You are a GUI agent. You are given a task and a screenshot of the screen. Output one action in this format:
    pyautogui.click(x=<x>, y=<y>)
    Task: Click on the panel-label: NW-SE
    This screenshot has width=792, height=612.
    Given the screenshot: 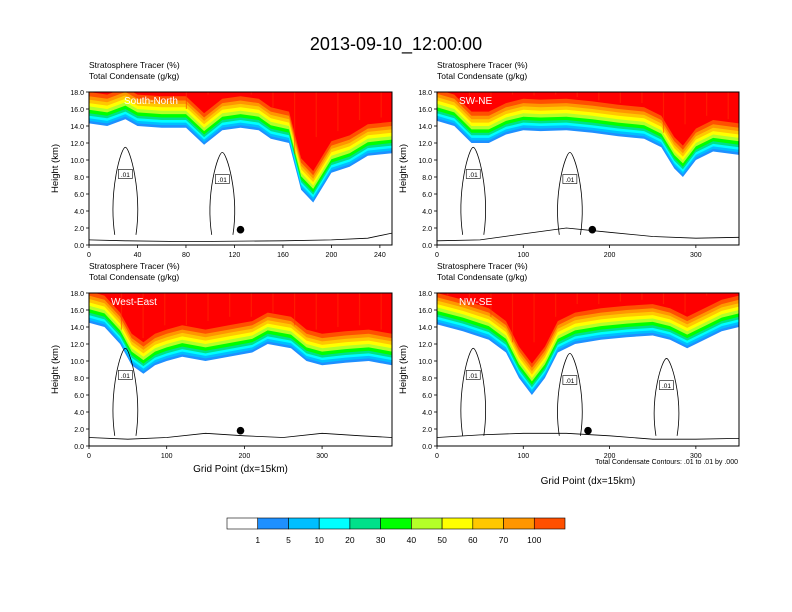 What is the action you would take?
    pyautogui.click(x=475, y=302)
    